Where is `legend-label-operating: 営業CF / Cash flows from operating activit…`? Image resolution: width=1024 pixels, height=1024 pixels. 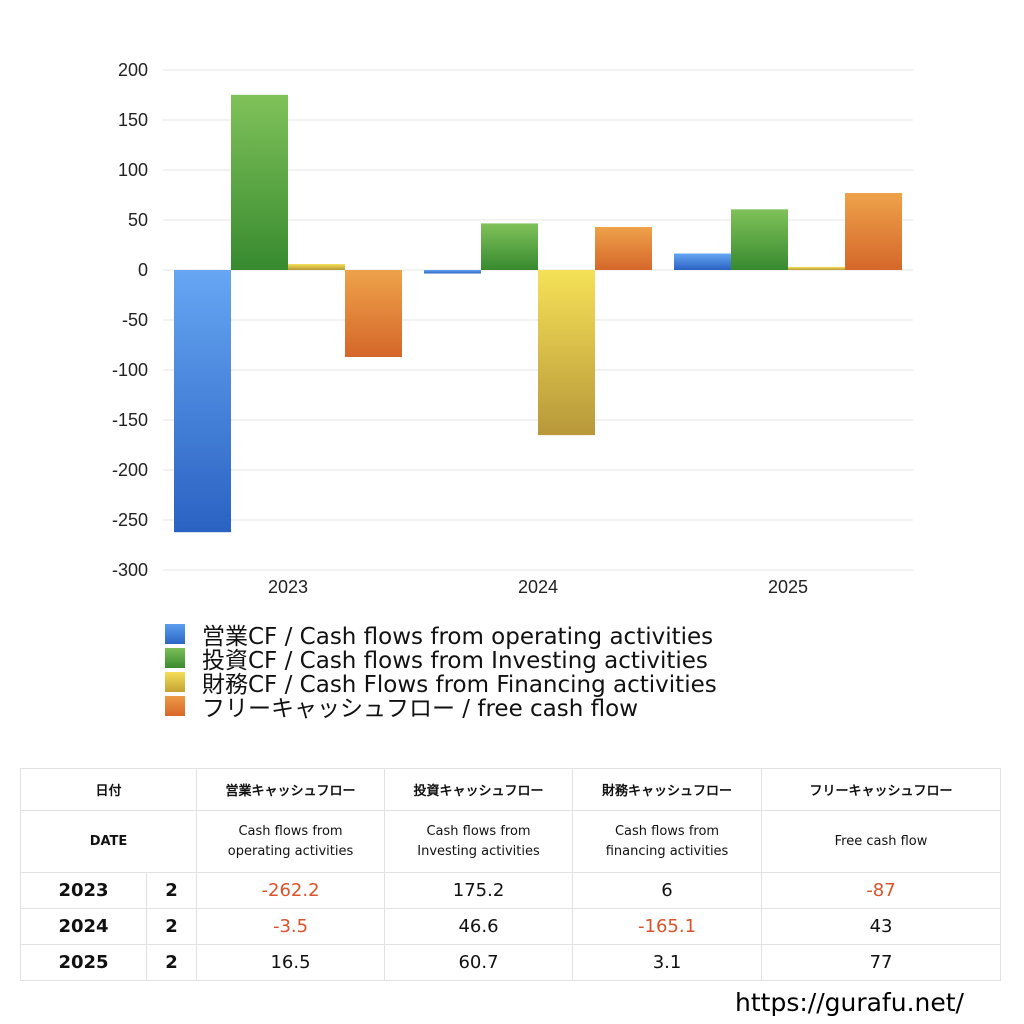 legend-label-operating: 営業CF / Cash flows from operating activit… is located at coordinates (458, 637).